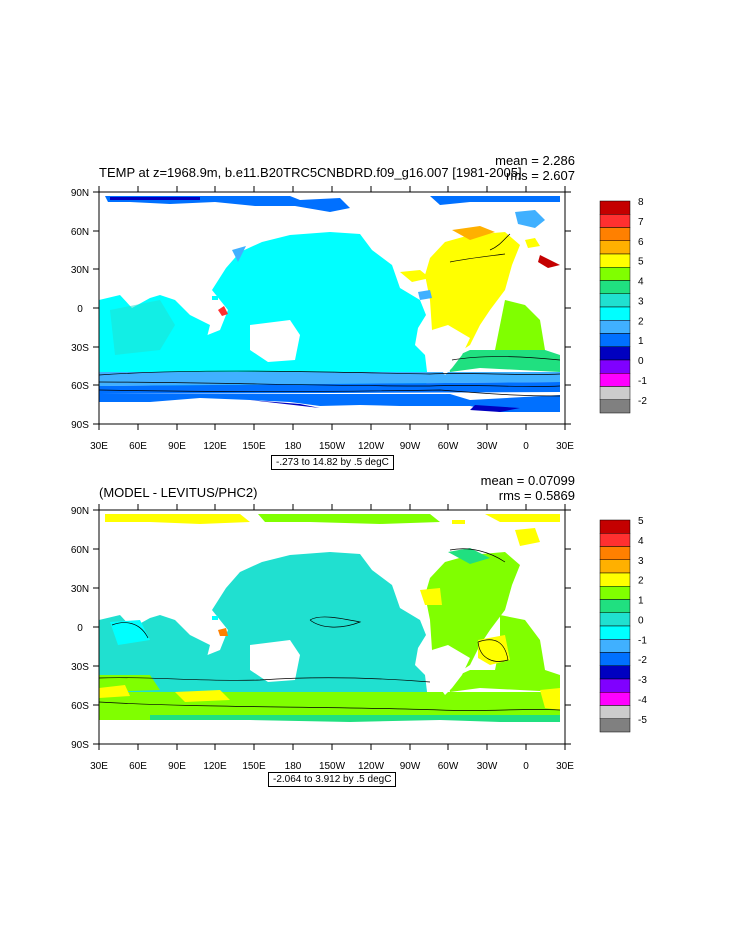 This screenshot has height=945, width=733. Describe the element at coordinates (536, 495) in the screenshot. I see `rms-value: rms = 0.5869` at that location.